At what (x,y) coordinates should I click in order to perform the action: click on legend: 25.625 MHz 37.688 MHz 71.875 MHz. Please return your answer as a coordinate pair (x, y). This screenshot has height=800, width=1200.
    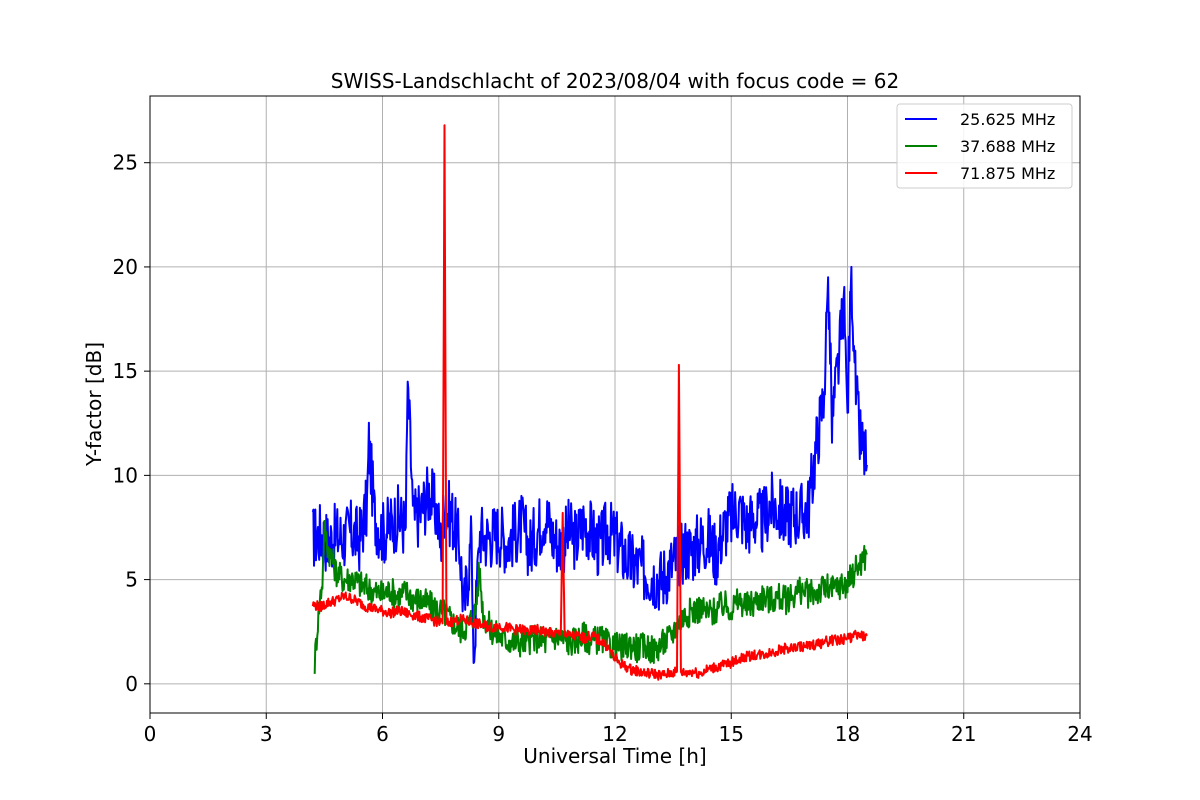
    Looking at the image, I should click on (984, 146).